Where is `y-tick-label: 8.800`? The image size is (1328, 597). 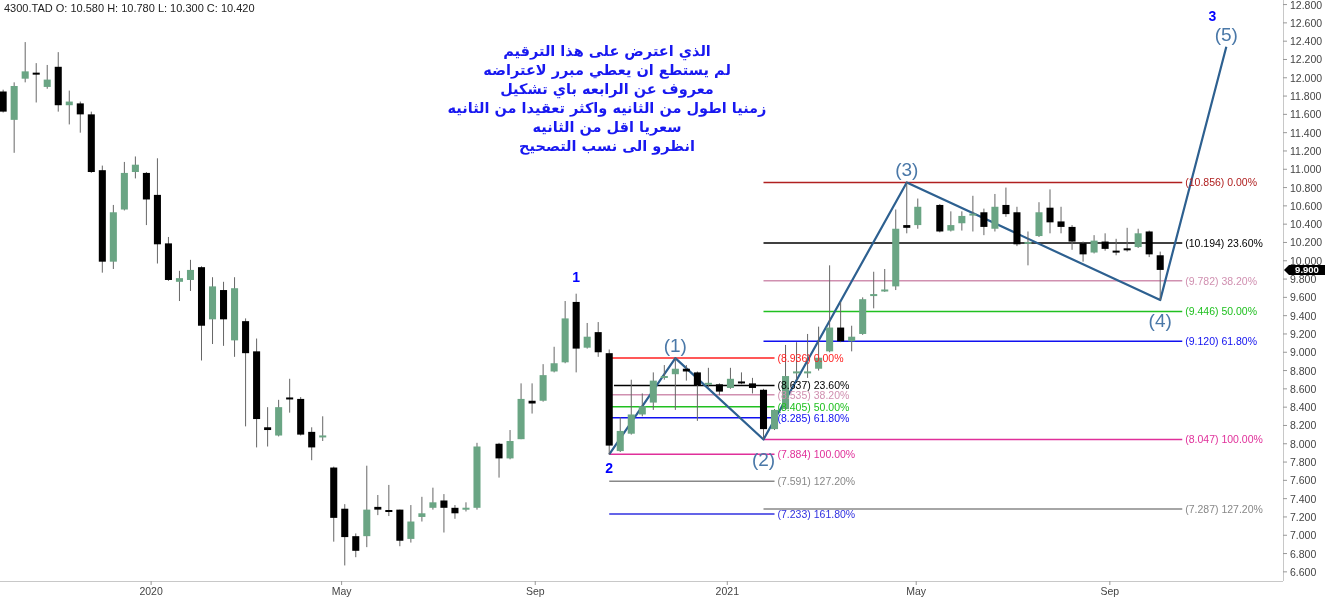 y-tick-label: 8.800 is located at coordinates (1303, 370).